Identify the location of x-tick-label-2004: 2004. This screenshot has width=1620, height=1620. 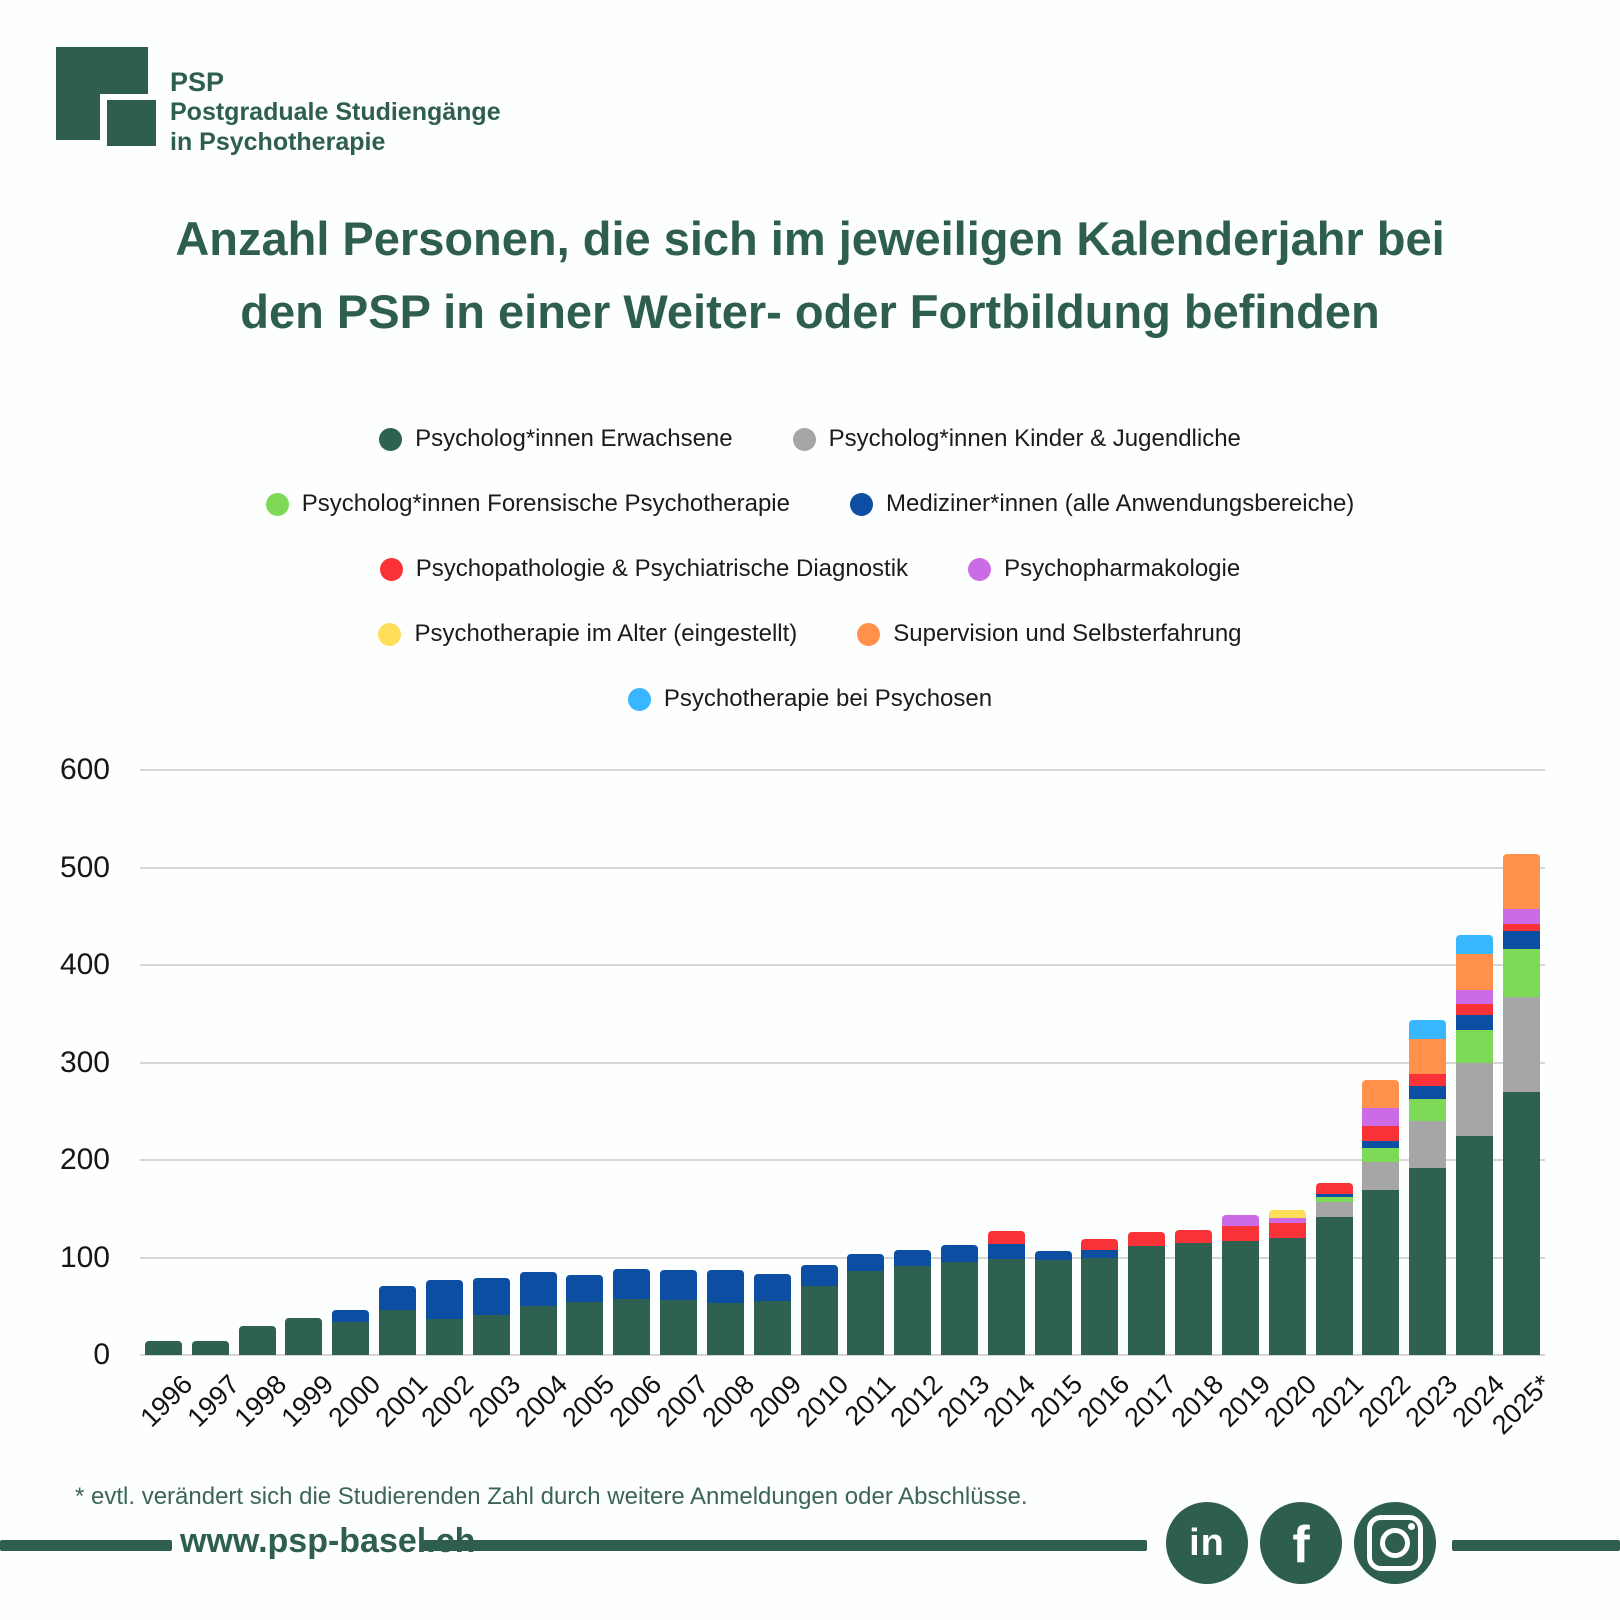
(541, 1401).